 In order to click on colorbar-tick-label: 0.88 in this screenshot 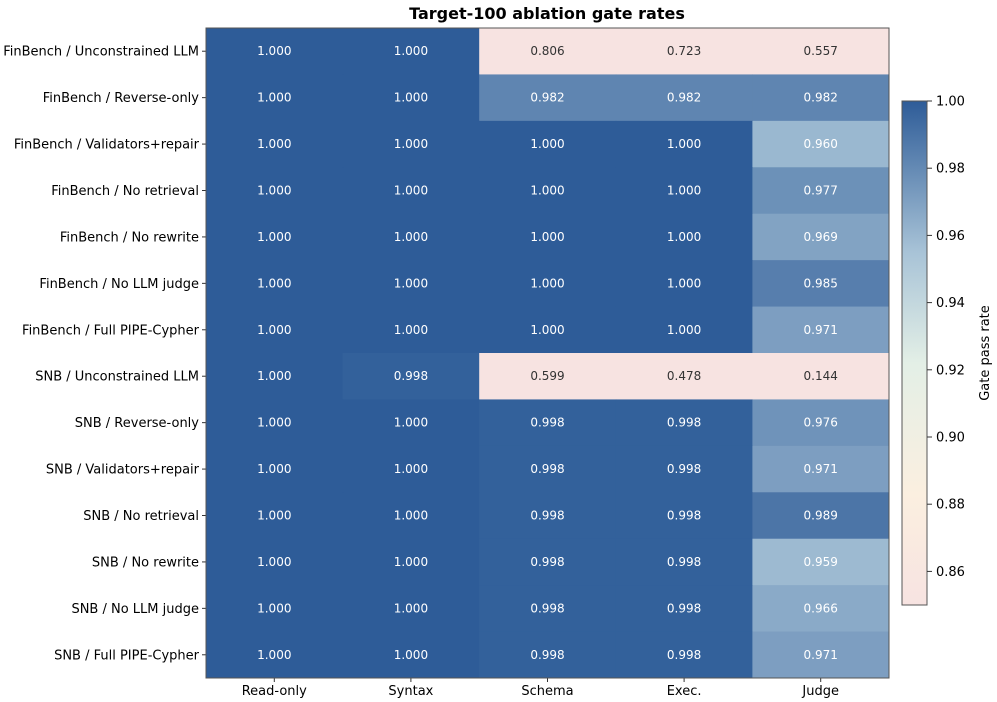, I will do `click(950, 505)`.